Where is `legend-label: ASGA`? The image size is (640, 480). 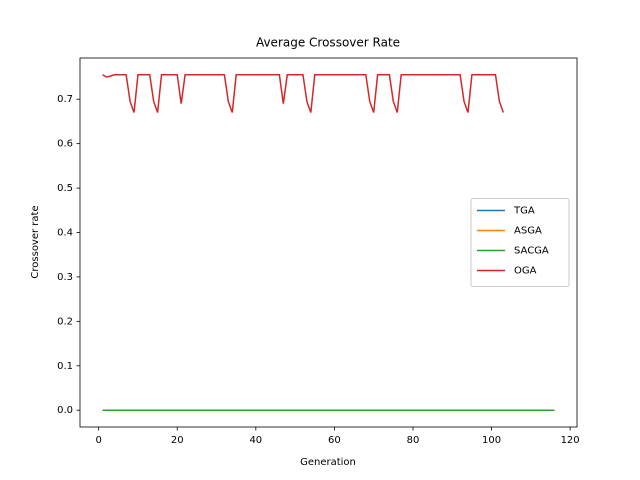 legend-label: ASGA is located at coordinates (528, 231).